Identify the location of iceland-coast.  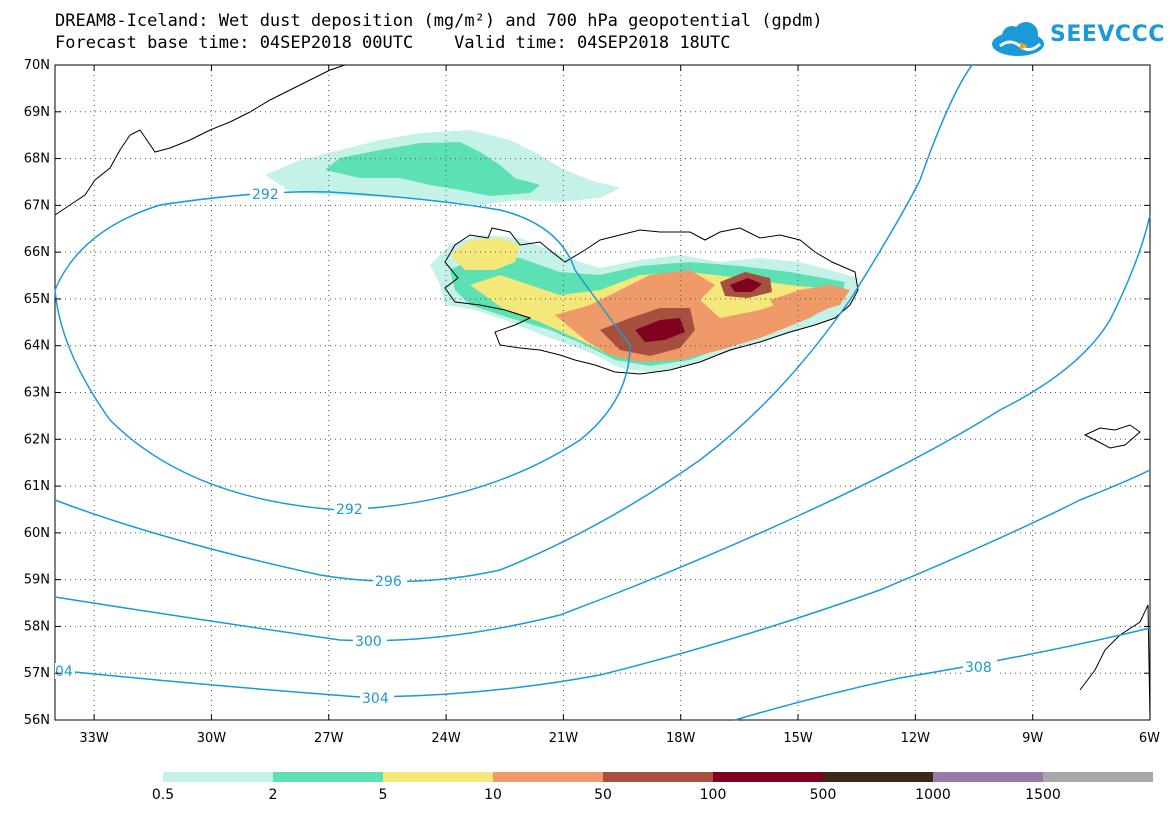
(651, 301).